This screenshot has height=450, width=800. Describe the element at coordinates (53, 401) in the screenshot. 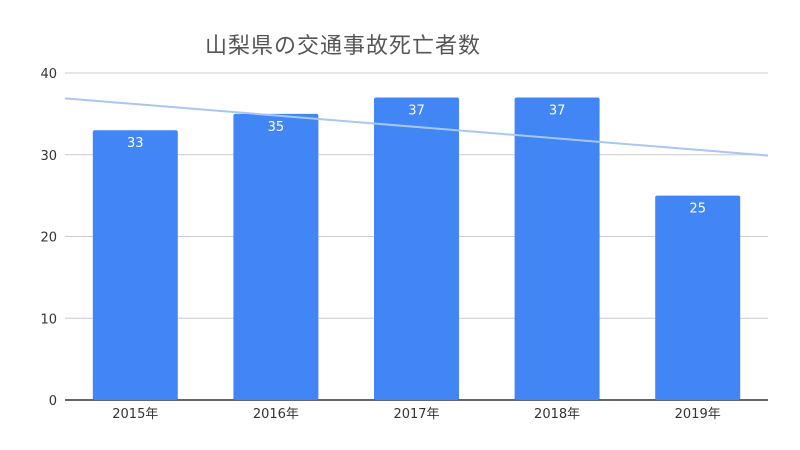

I see `y-tick-label: 0` at that location.